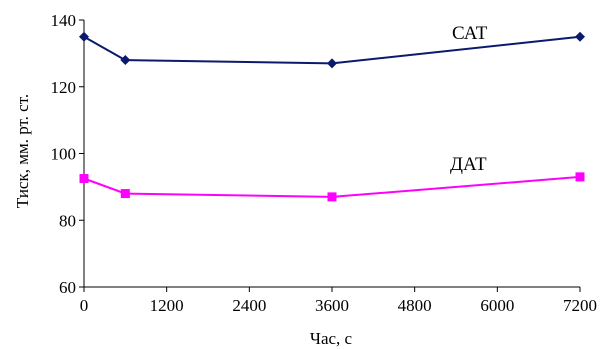 The height and width of the screenshot is (349, 607). Describe the element at coordinates (470, 33) in the screenshot. I see `series-label: САТ` at that location.